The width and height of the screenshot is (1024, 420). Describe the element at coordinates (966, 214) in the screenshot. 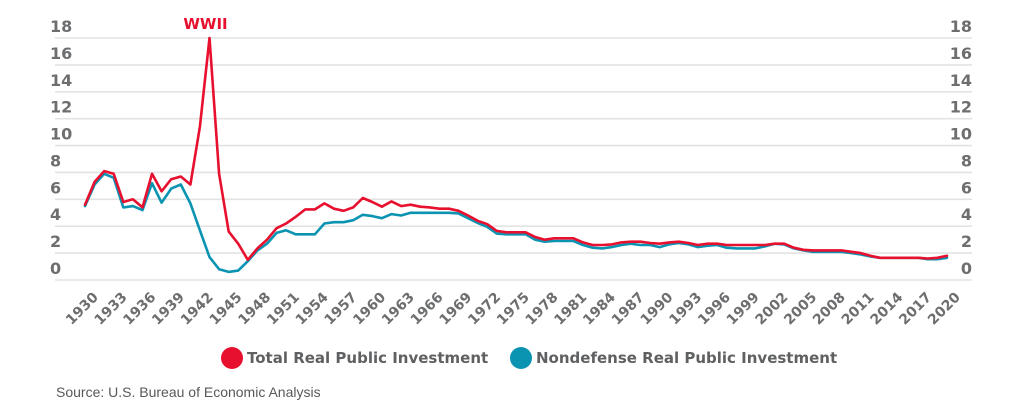

I see `y-tick-right-4: 4` at that location.